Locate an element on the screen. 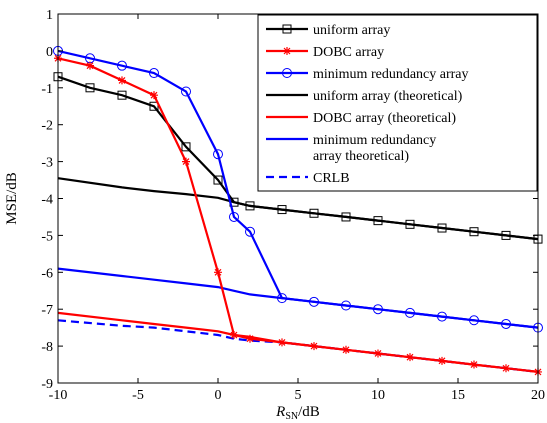 The height and width of the screenshot is (423, 547). legend-entry: uniform array is located at coordinates (328, 30).